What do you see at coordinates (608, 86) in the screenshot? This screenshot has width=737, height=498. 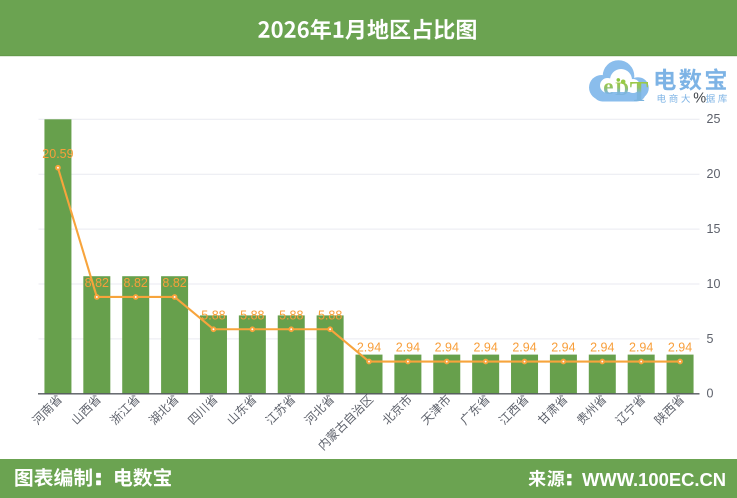 I see `svg-text: e` at bounding box center [608, 86].